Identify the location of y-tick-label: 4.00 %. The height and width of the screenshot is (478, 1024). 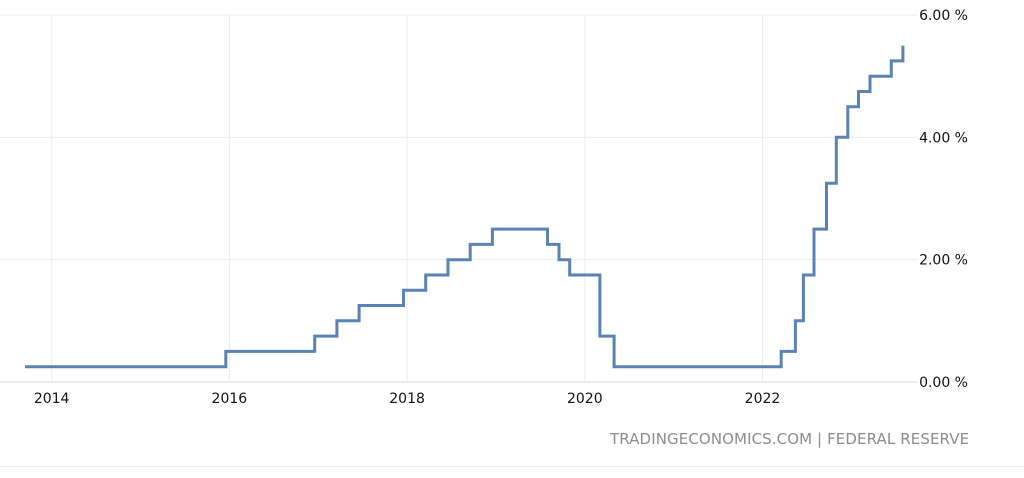
(943, 138).